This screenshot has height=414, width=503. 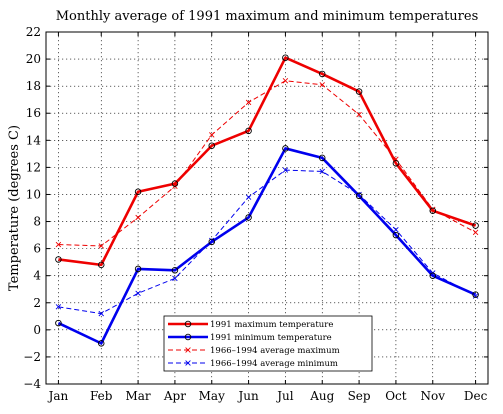 What do you see at coordinates (32, 357) in the screenshot?
I see `y-tick-label: −2` at bounding box center [32, 357].